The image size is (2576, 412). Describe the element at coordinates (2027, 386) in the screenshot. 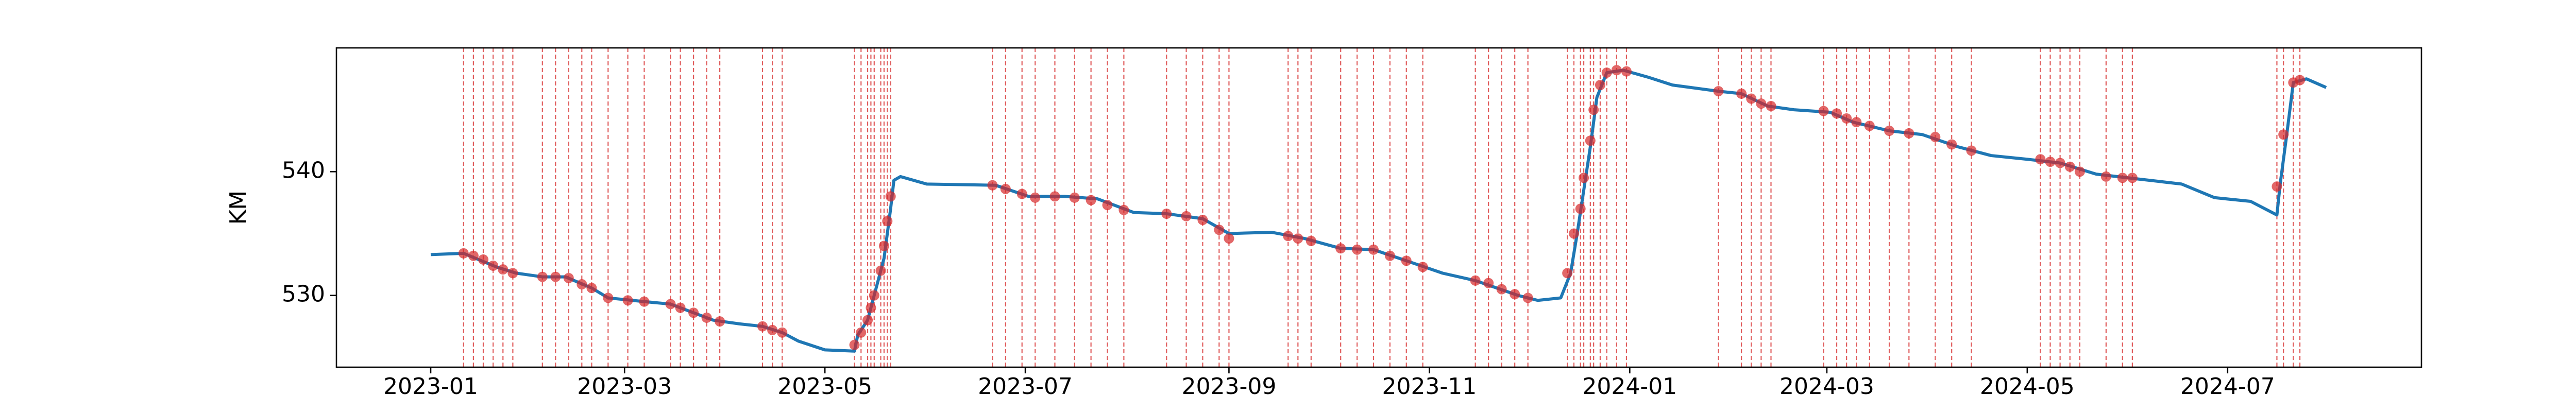

I see `x-tick-label: 2024-05` at that location.